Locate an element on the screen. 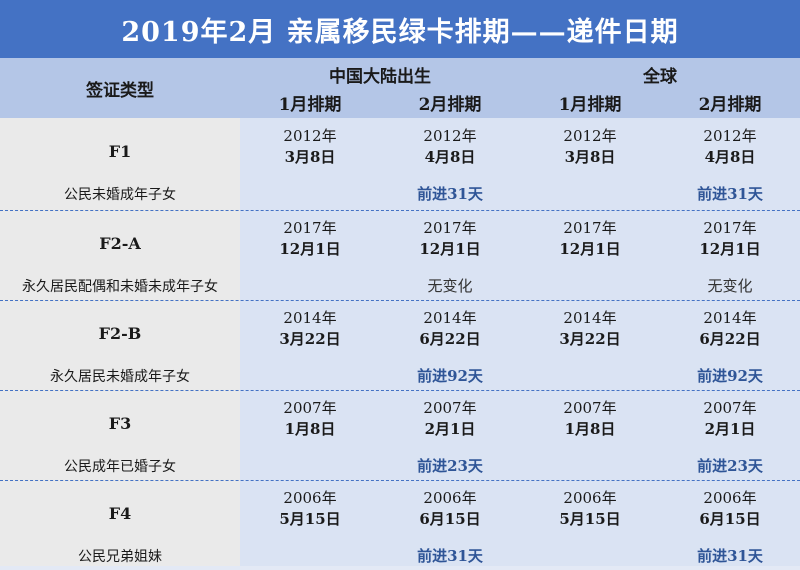 This screenshot has width=800, height=570. row-category: F1 is located at coordinates (120, 151).